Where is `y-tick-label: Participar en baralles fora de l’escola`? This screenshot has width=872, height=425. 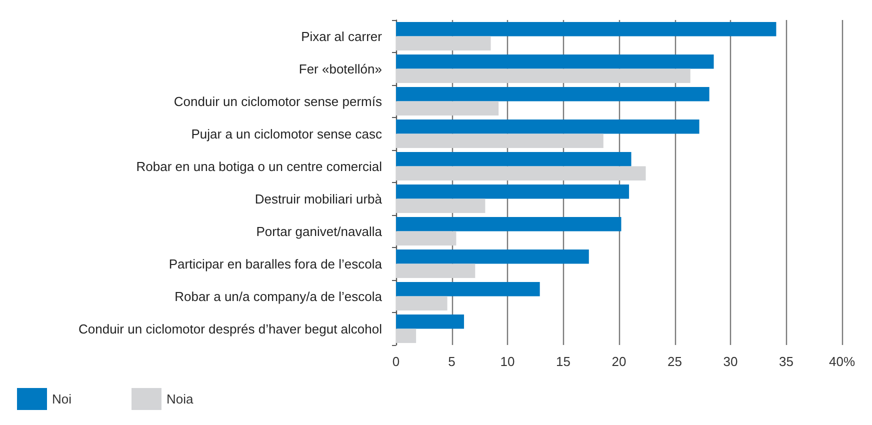
y-tick-label: Participar en baralles fora de l’escola is located at coordinates (275, 264).